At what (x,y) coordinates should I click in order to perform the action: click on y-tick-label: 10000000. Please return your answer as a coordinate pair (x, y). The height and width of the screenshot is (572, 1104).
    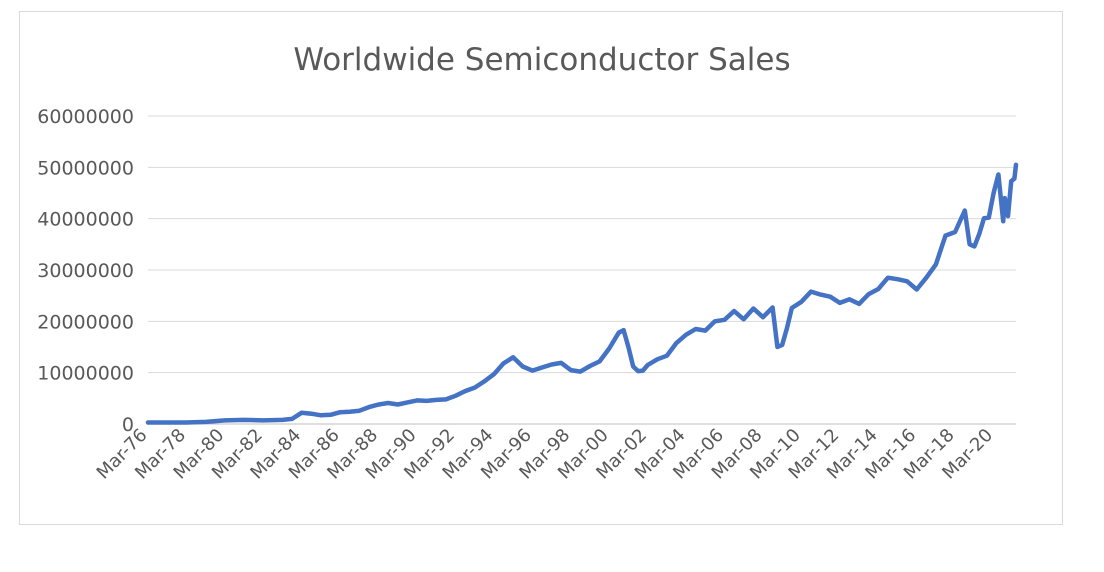
    Looking at the image, I should click on (85, 374).